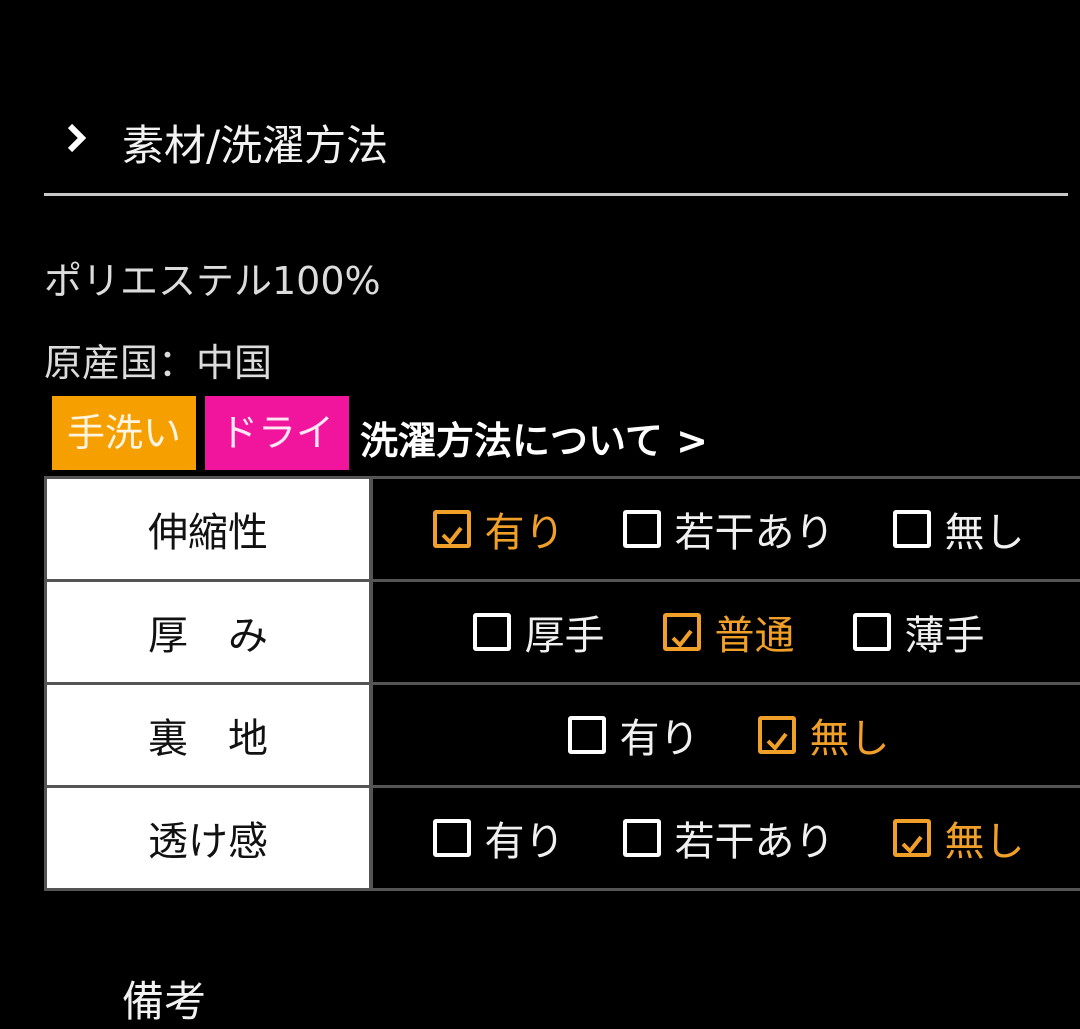  What do you see at coordinates (944, 636) in the screenshot?
I see `option-text: 薄手` at bounding box center [944, 636].